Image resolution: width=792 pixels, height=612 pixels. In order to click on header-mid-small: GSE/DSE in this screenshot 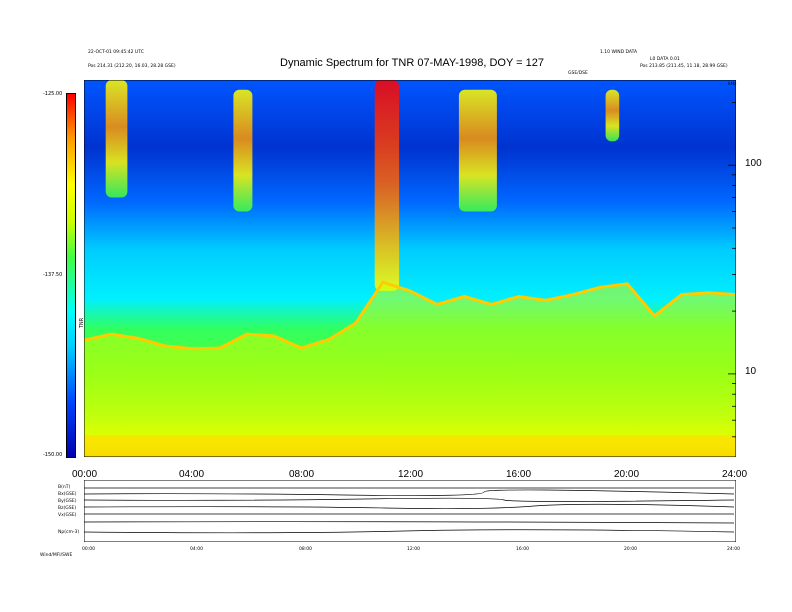, I will do `click(578, 73)`.